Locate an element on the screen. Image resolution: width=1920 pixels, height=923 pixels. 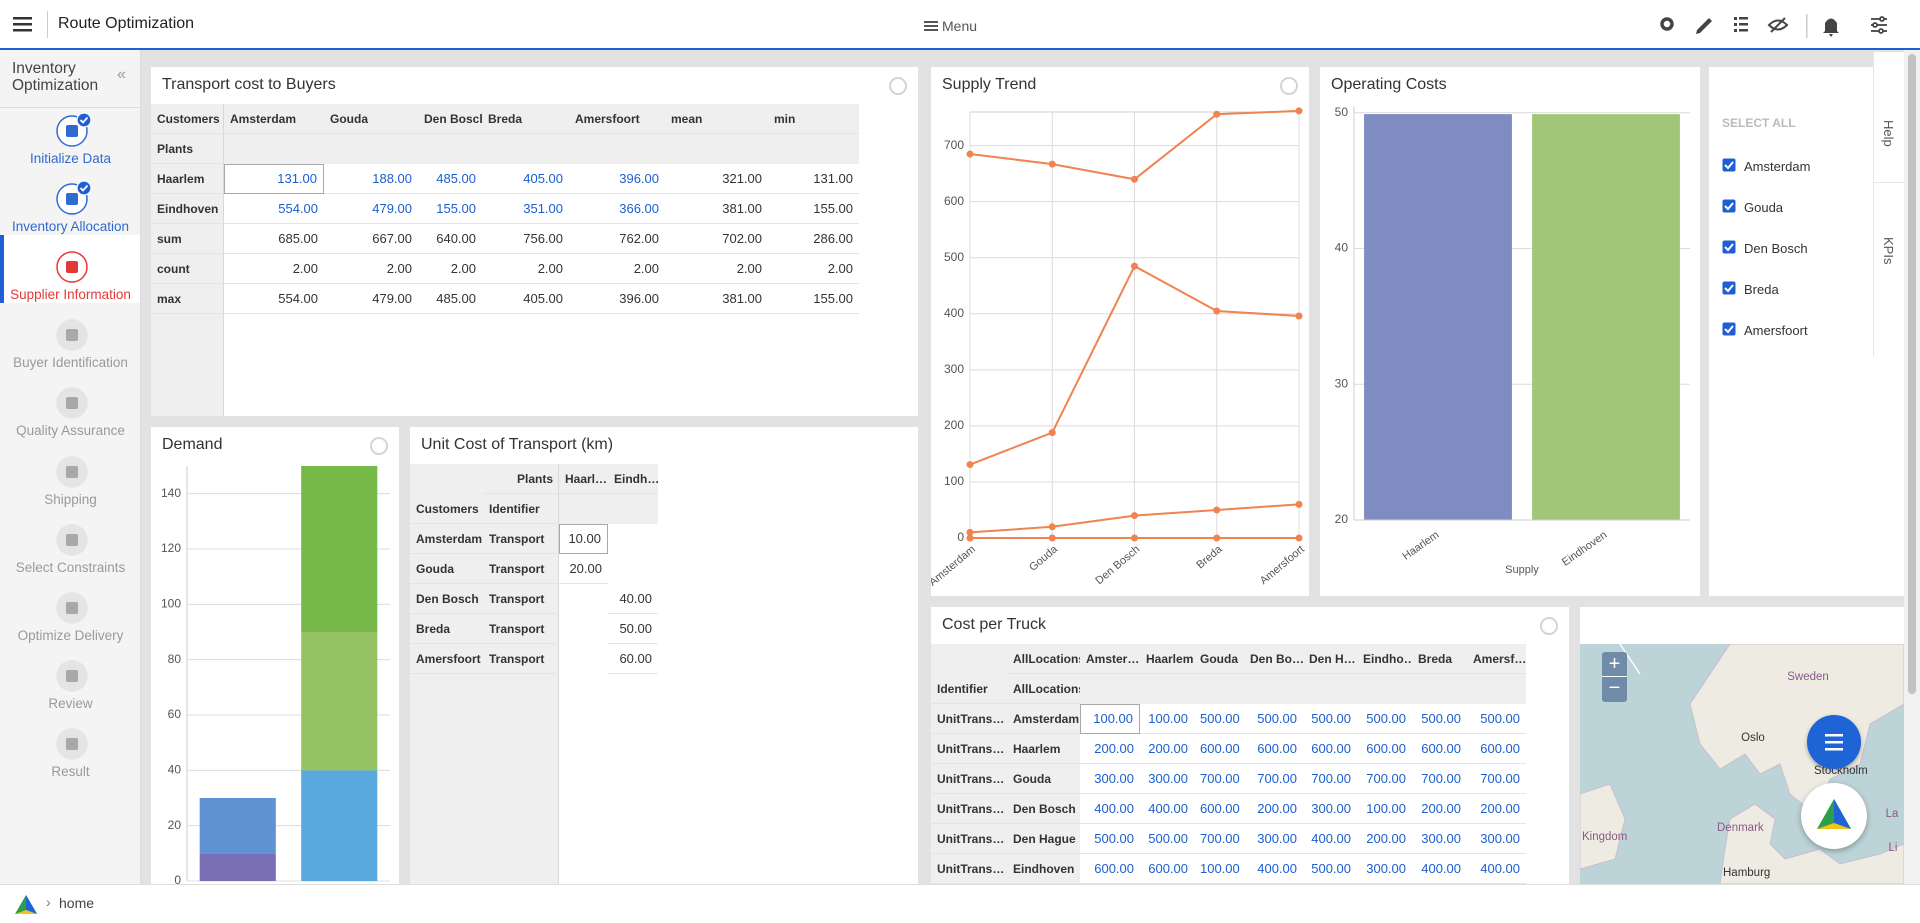
map-label: Kingdom is located at coordinates (1605, 837).